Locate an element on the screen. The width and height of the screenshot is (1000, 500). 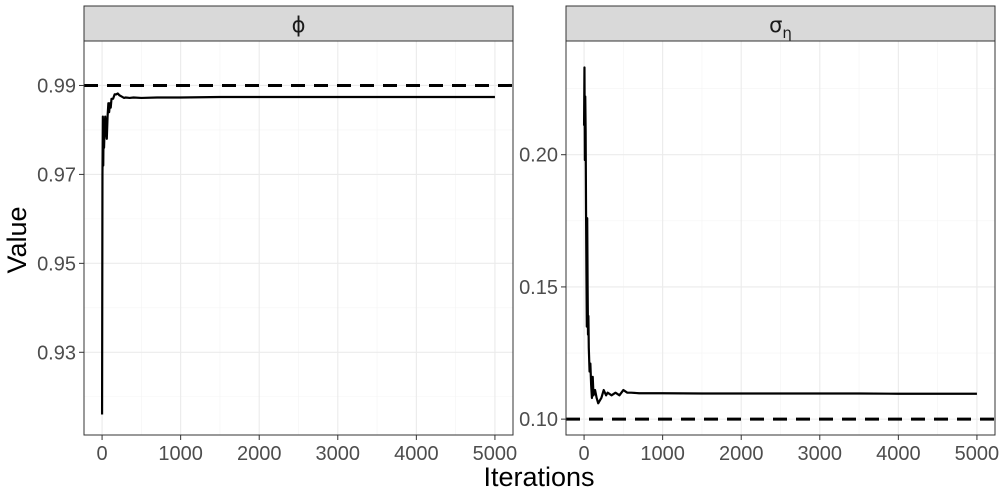
facet-strip-label: ση is located at coordinates (780, 27).